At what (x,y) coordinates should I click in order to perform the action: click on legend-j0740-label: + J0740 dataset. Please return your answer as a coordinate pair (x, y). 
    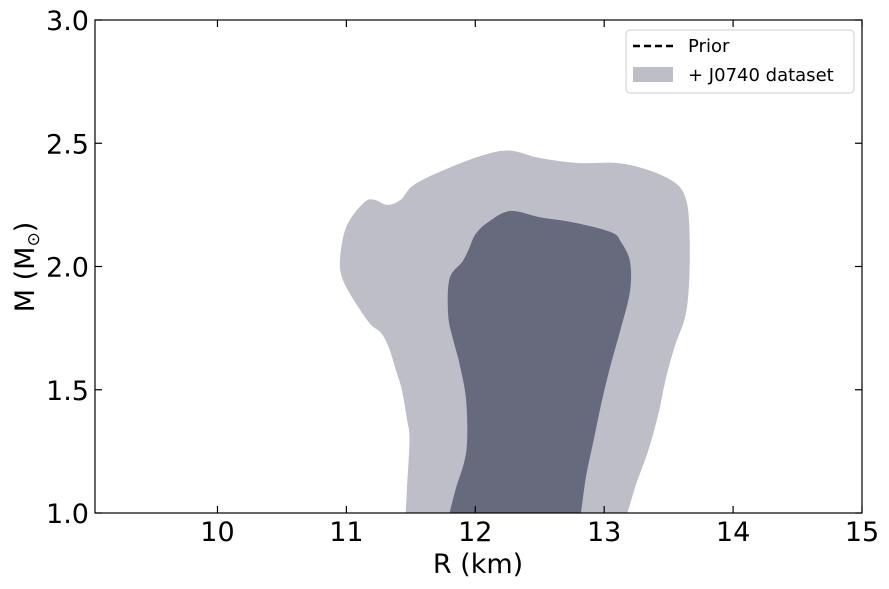
    Looking at the image, I should click on (761, 75).